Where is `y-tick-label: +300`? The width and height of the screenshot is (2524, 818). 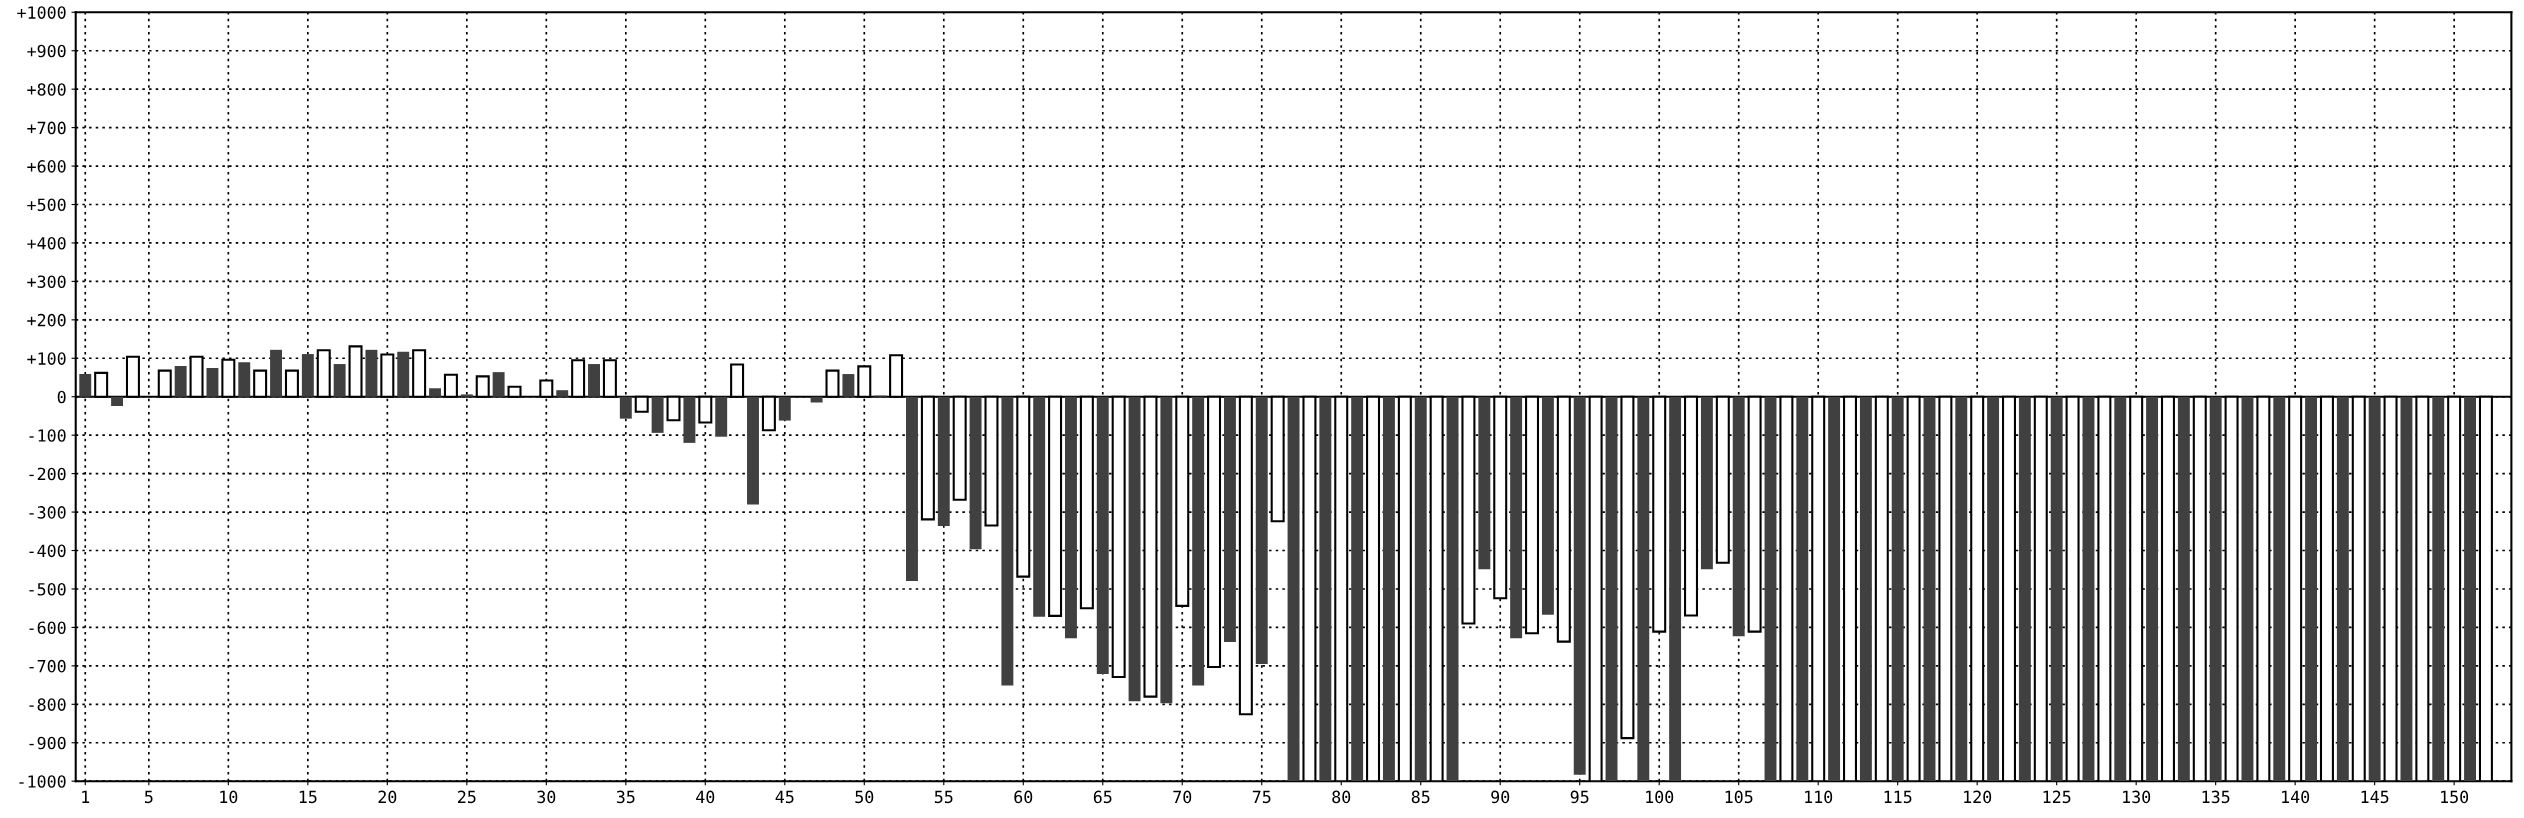
y-tick-label: +300 is located at coordinates (46, 282).